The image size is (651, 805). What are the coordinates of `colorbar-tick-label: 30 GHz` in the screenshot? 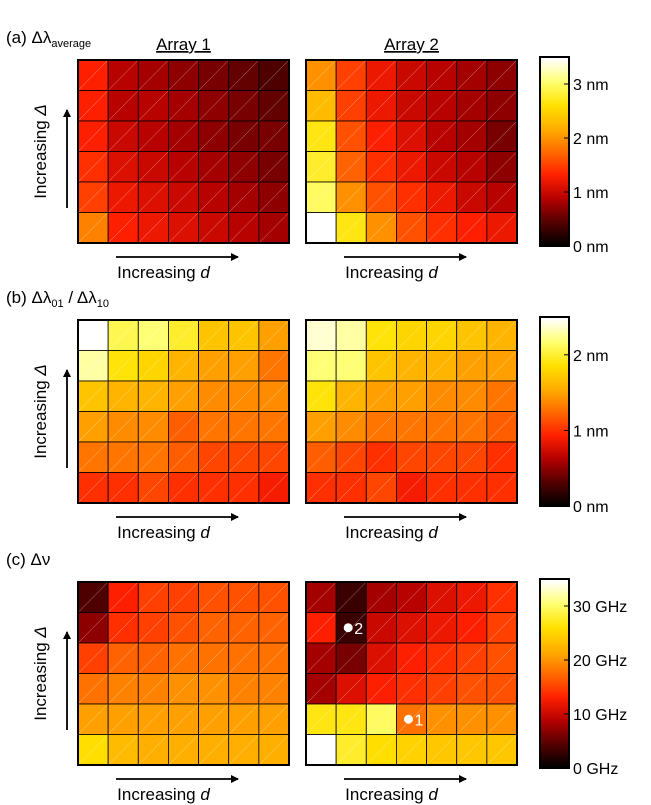 It's located at (600, 607).